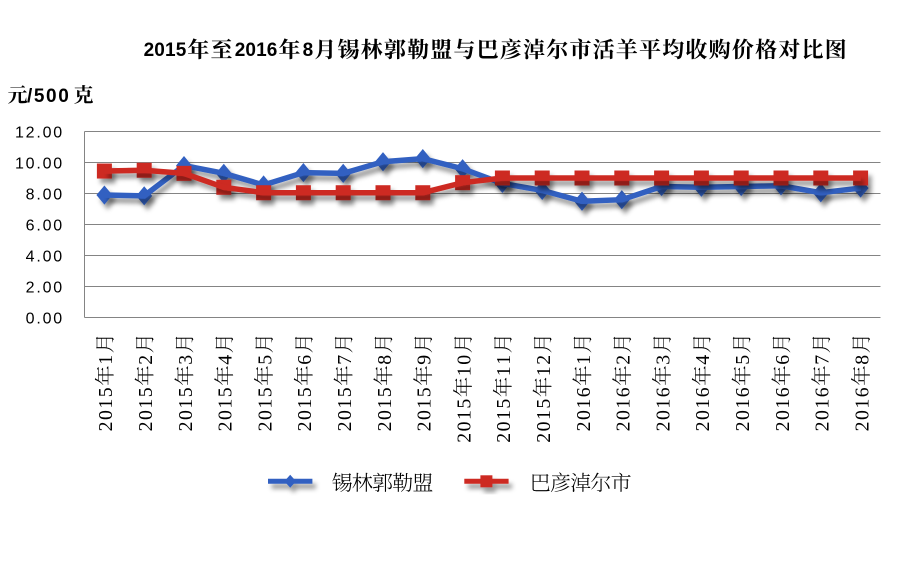 The image size is (899, 567). What do you see at coordinates (45, 195) in the screenshot?
I see `svg-text: 8.00` at bounding box center [45, 195].